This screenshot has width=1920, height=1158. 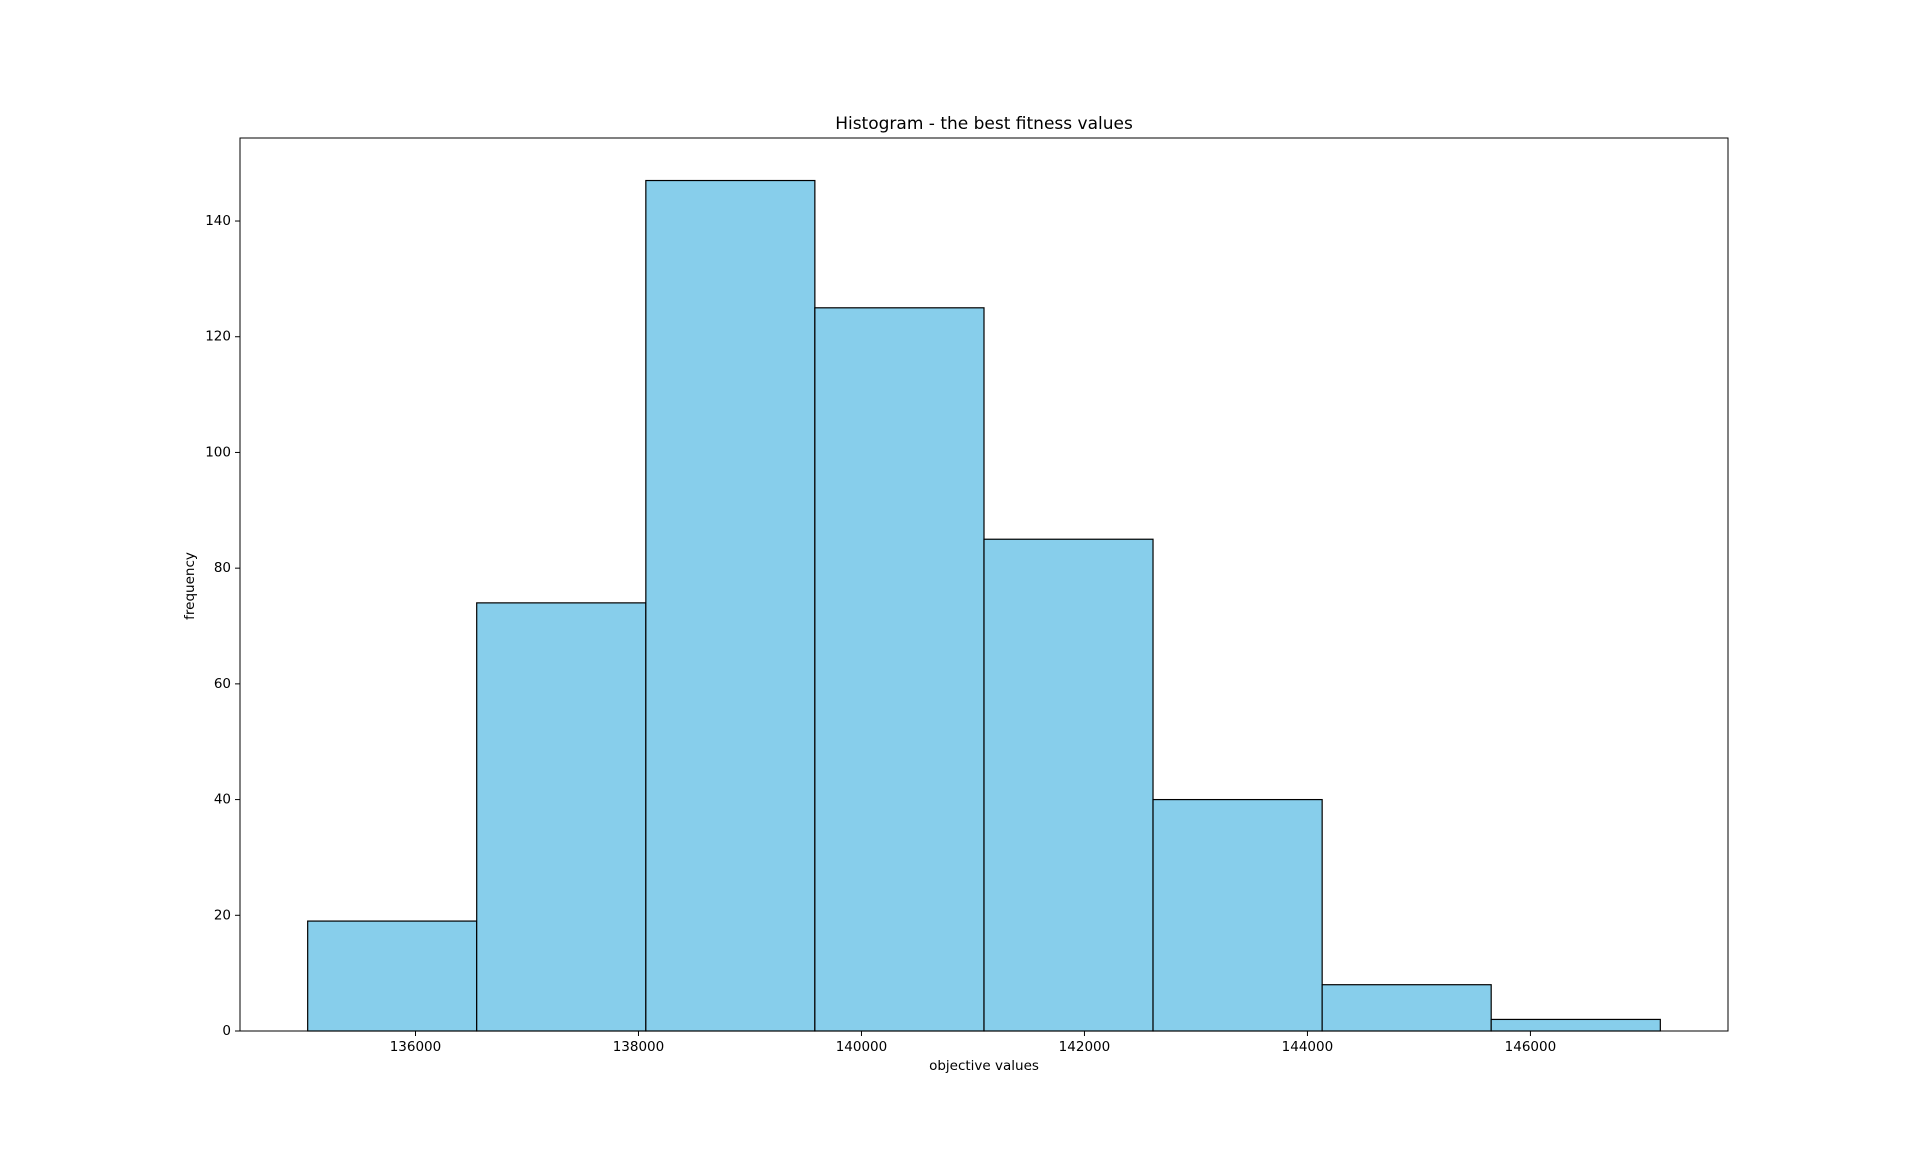 I want to click on y-tick-label: 0, so click(x=226, y=1031).